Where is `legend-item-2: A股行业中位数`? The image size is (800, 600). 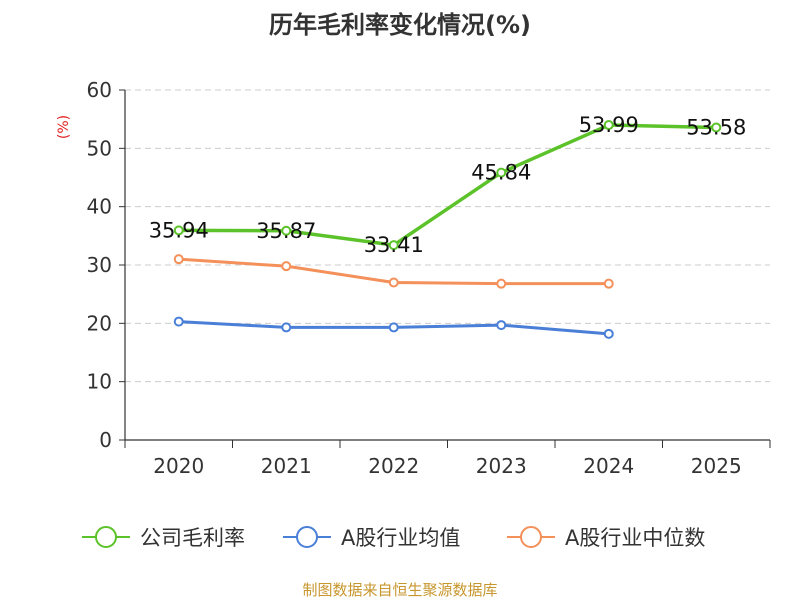 legend-item-2: A股行业中位数 is located at coordinates (606, 538).